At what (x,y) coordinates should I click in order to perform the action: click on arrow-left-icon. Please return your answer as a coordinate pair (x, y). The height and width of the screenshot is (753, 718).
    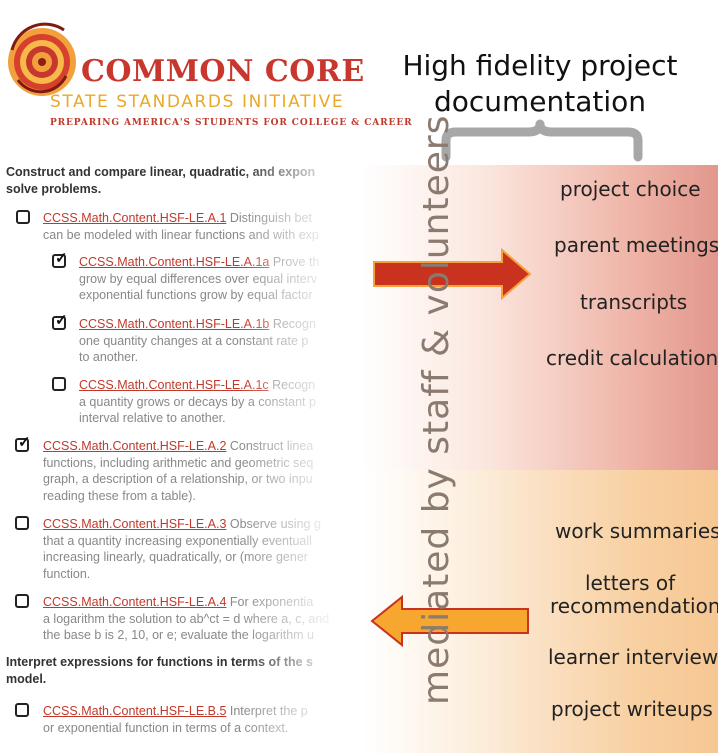
    Looking at the image, I should click on (449, 621).